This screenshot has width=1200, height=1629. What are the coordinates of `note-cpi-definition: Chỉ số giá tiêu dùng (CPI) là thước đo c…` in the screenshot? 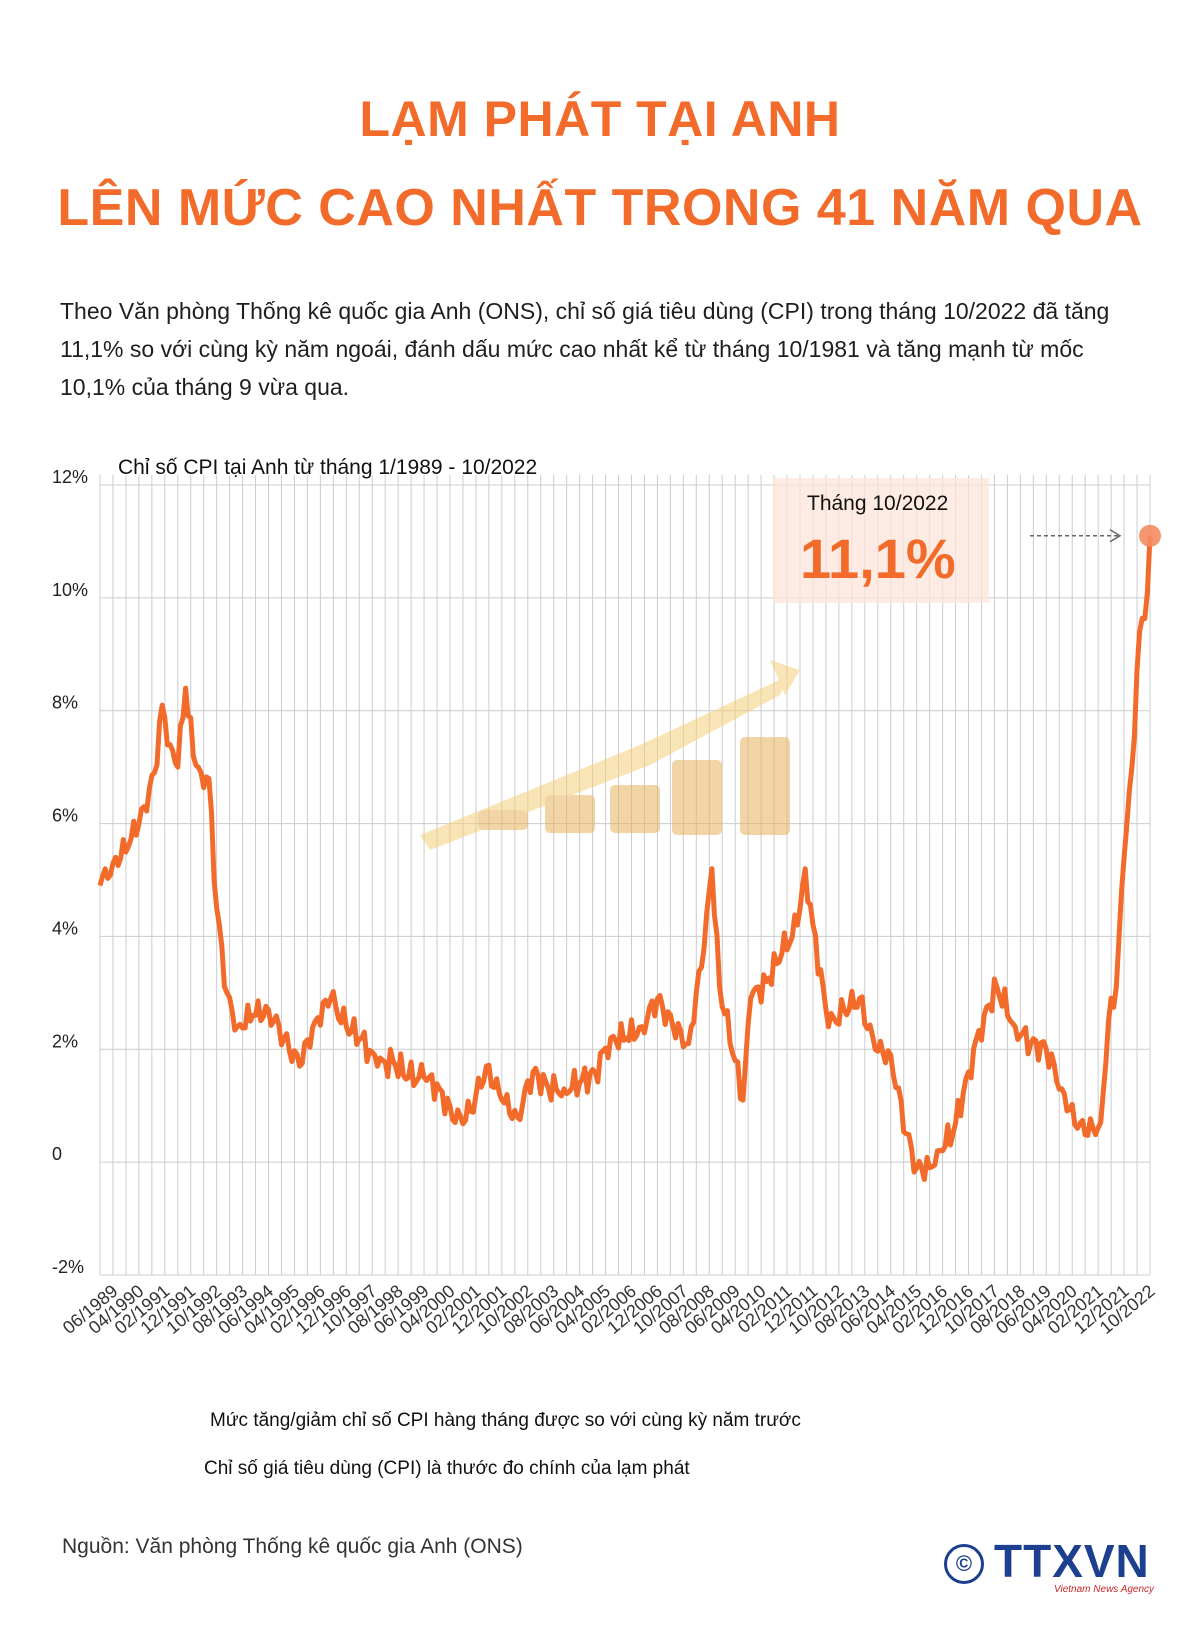 It's located at (447, 1468).